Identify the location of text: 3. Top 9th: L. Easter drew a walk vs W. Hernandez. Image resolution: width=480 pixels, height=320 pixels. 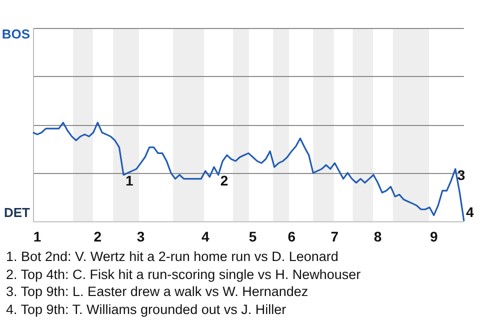
(158, 291).